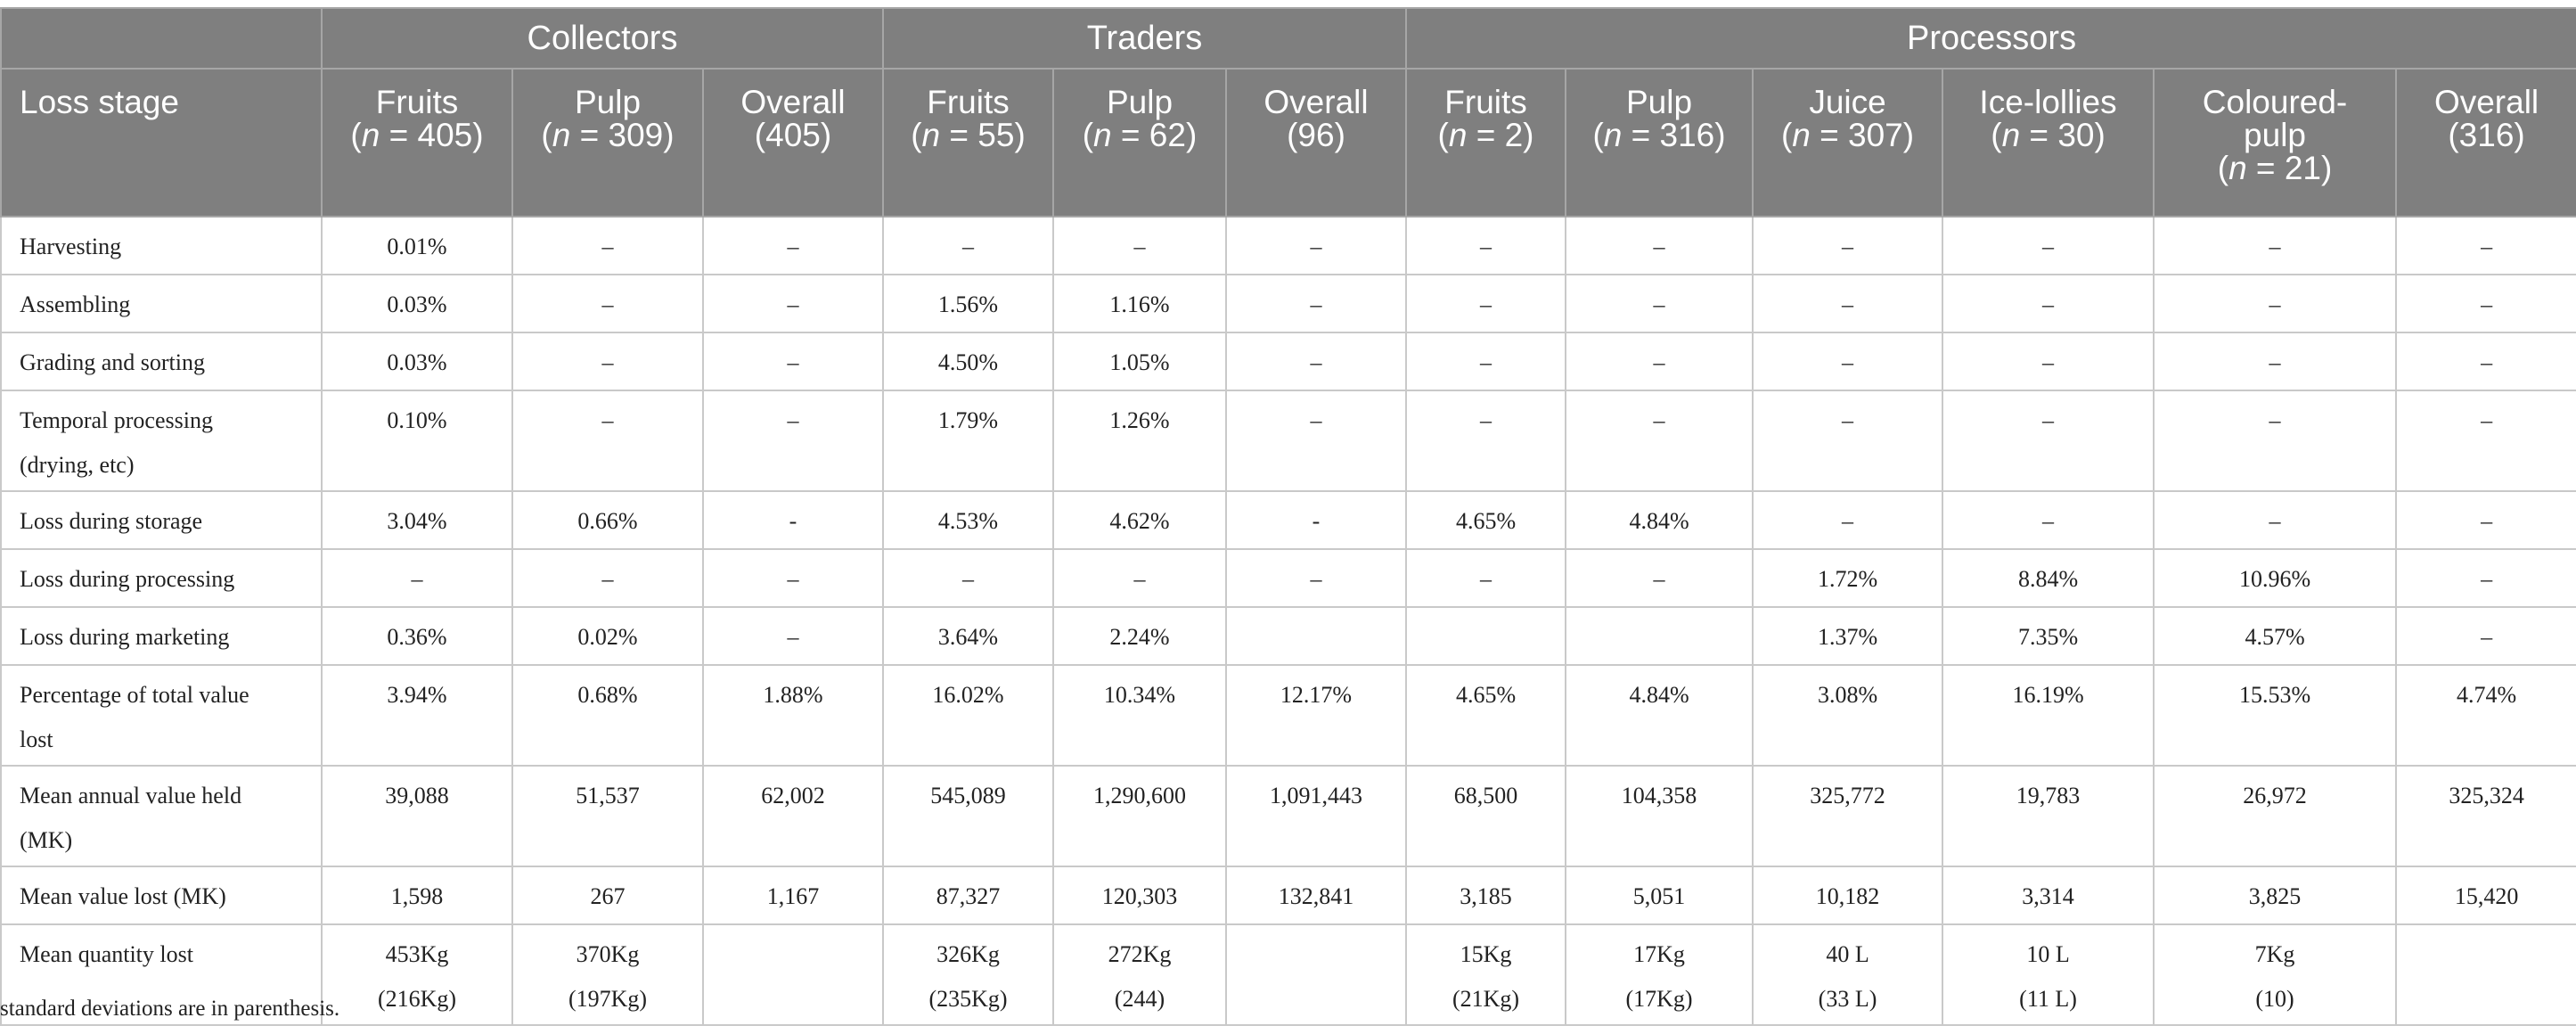 Image resolution: width=2576 pixels, height=1034 pixels. What do you see at coordinates (417, 695) in the screenshot?
I see `cell-value: 3.94%` at bounding box center [417, 695].